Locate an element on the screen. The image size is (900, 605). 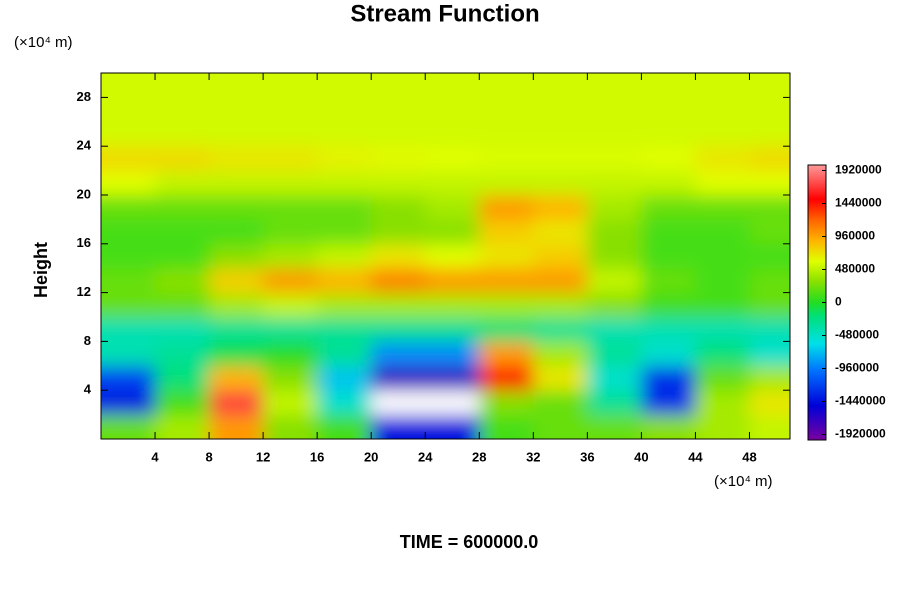
x-tick-label: 4 is located at coordinates (155, 456).